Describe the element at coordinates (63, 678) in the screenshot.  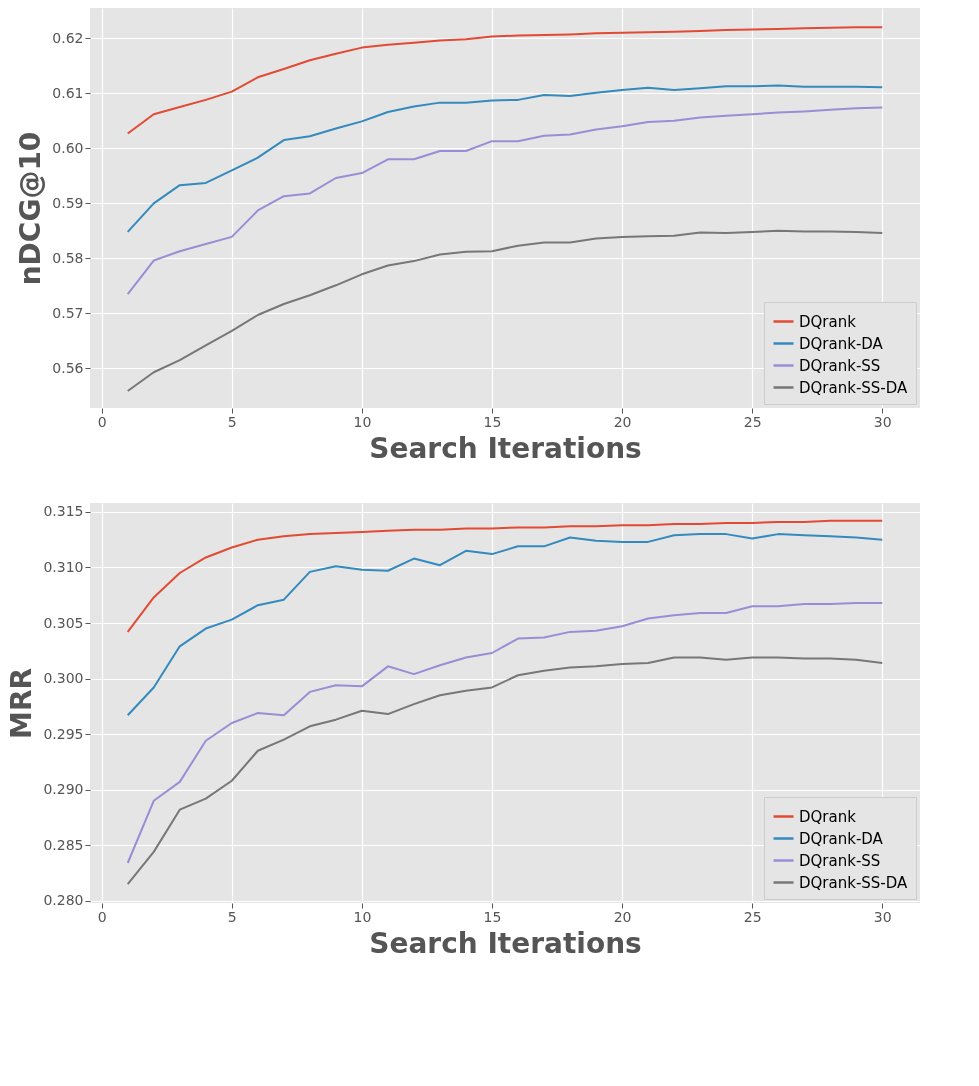
I see `y-tick-label: 0.300` at that location.